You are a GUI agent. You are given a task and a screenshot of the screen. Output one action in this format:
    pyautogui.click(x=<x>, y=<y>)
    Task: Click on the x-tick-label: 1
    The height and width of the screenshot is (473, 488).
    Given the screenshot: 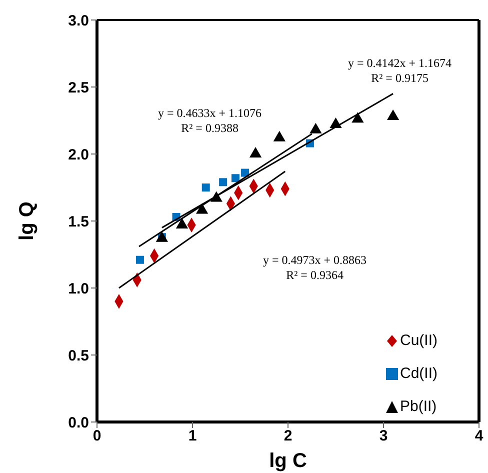 What is the action you would take?
    pyautogui.click(x=192, y=436)
    